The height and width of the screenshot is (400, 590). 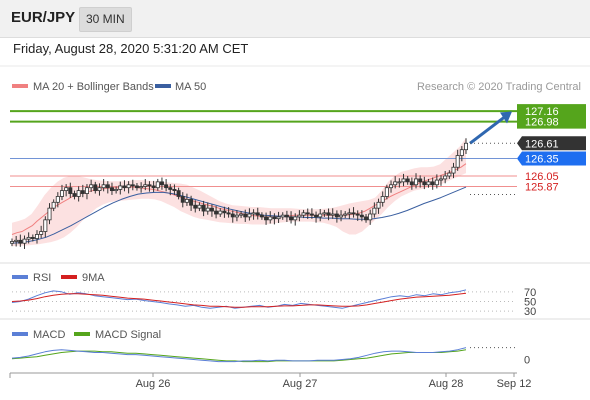 I want to click on current-price-tag-text: 126.61, so click(x=542, y=144).